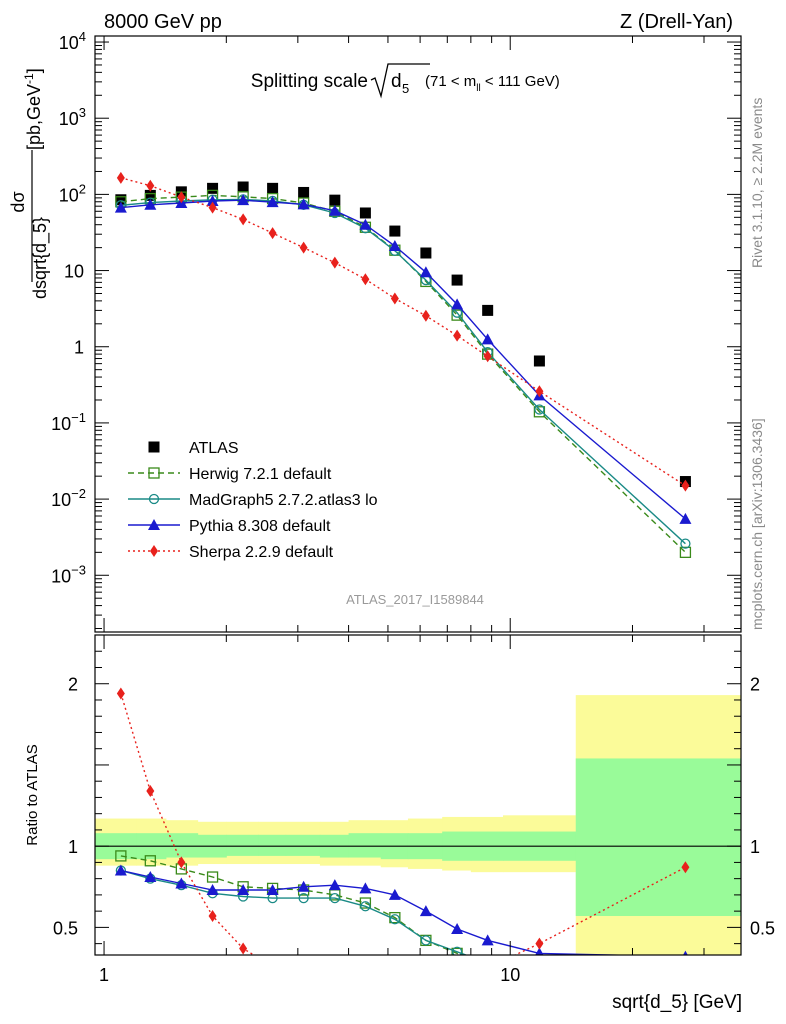 This screenshot has height=1024, width=786. I want to click on ratio-y-tick-label-right: 0.5, so click(762, 928).